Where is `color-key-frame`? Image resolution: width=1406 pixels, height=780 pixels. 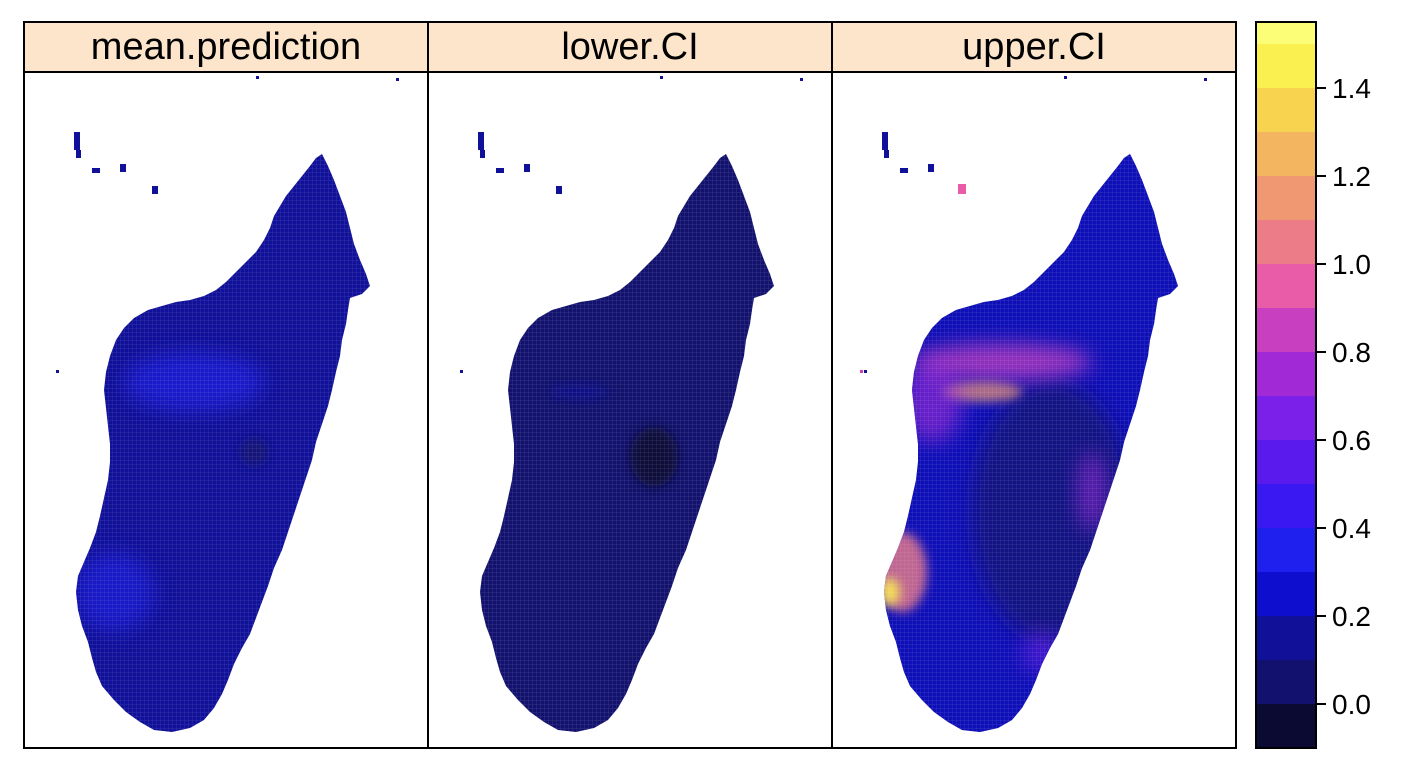 color-key-frame is located at coordinates (1286, 385).